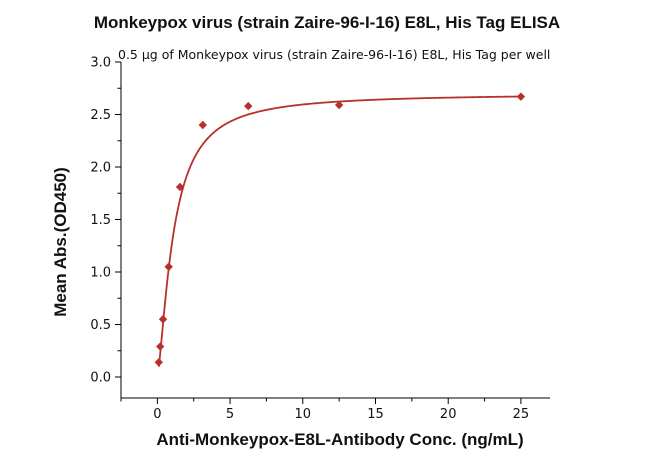  What do you see at coordinates (60, 242) in the screenshot?
I see `y-axis-label: Mean Abs.(OD450)` at bounding box center [60, 242].